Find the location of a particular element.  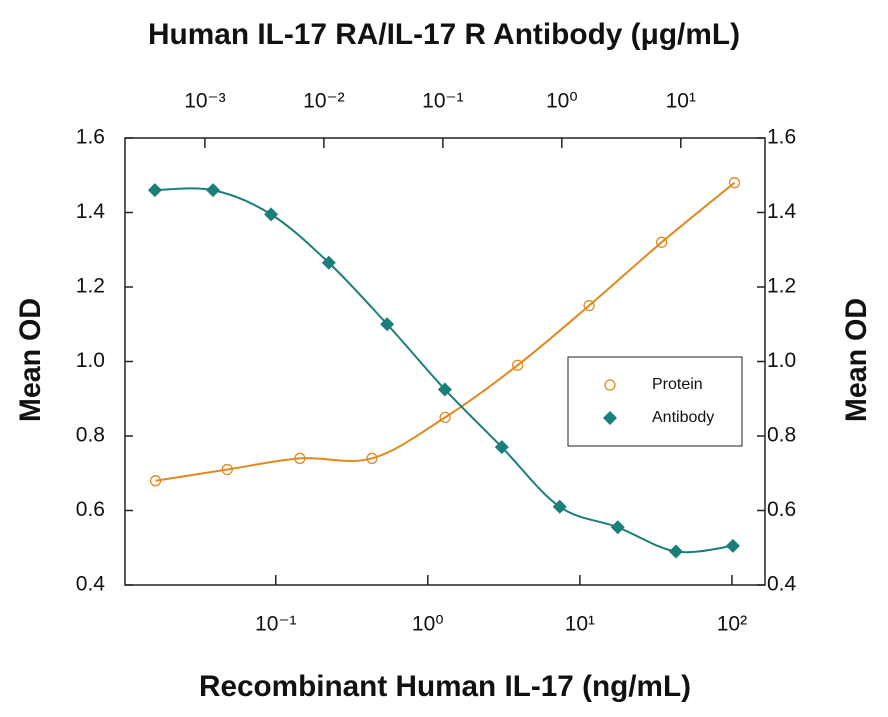

y-tick-label: 0.6 is located at coordinates (90, 509).